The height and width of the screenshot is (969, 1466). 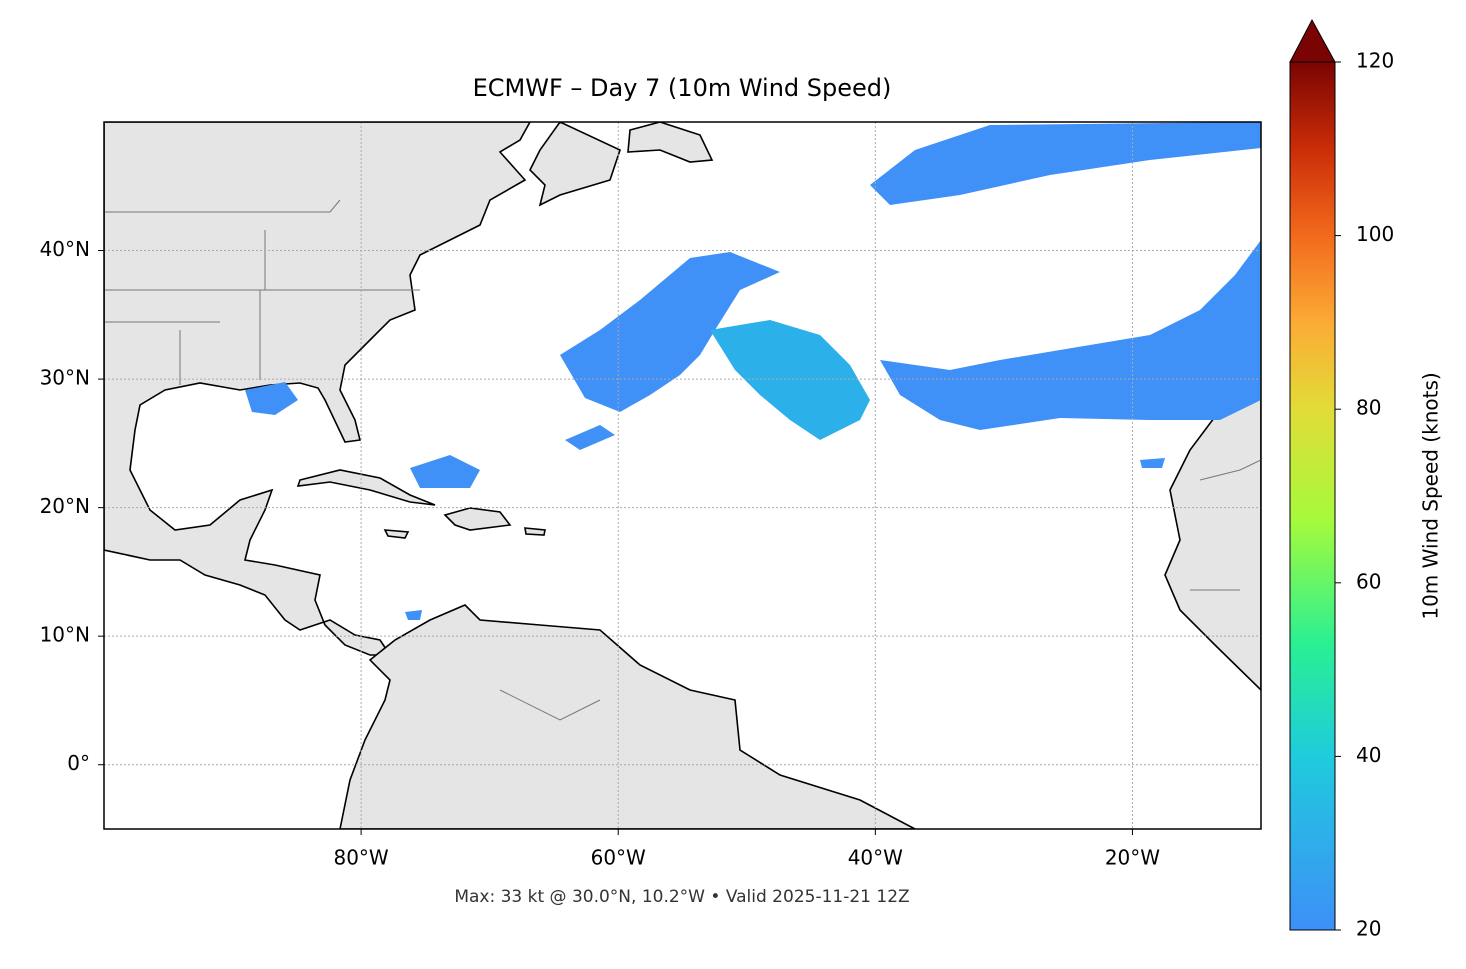 What do you see at coordinates (65, 249) in the screenshot?
I see `y-tick-label: 40°N` at bounding box center [65, 249].